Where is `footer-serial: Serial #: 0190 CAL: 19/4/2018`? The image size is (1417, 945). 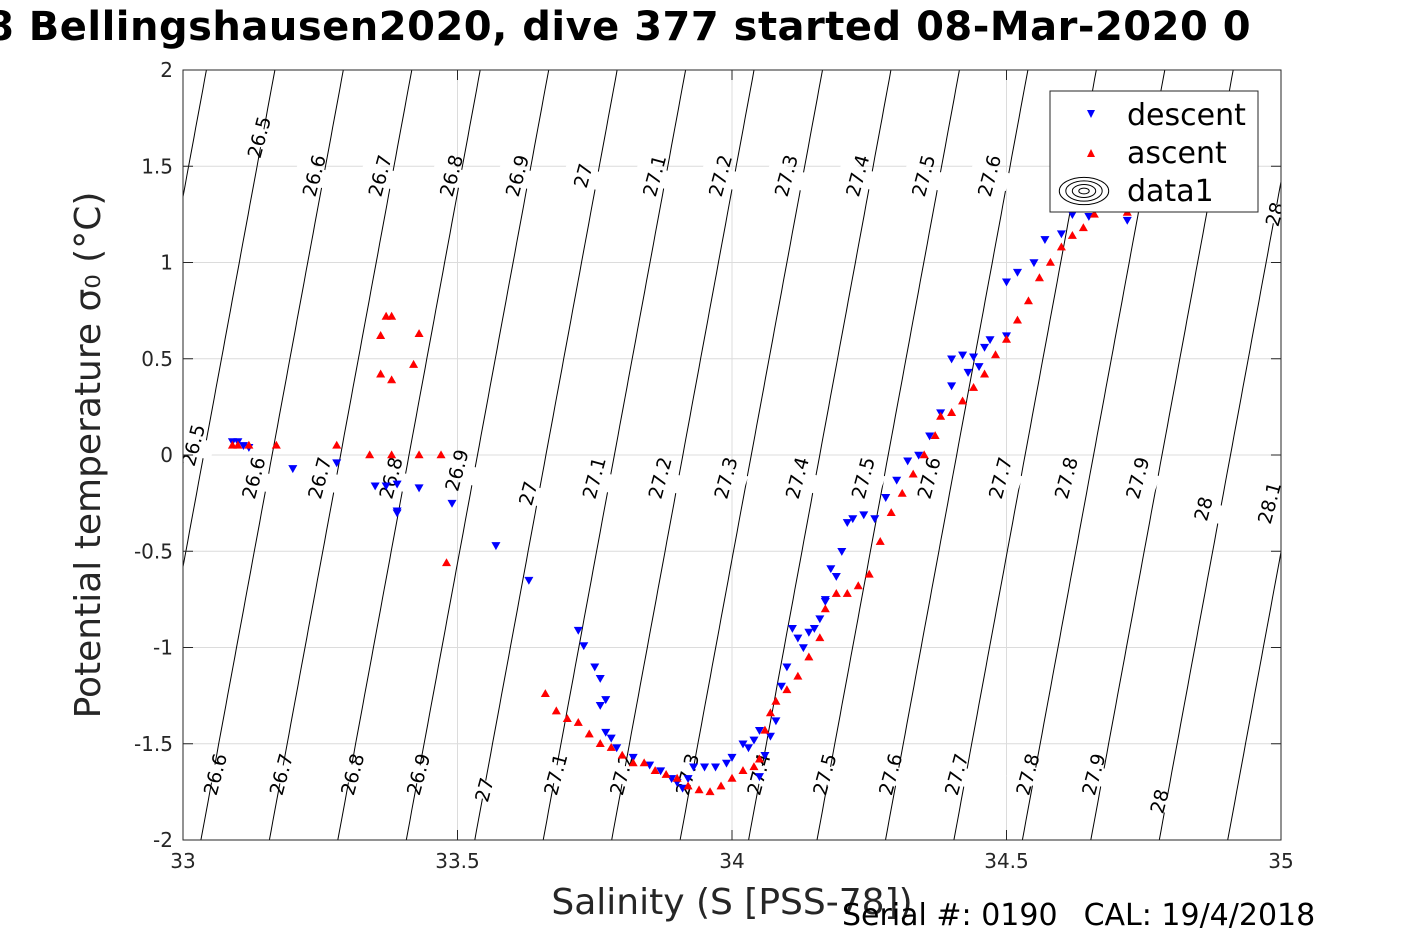 footer-serial: Serial #: 0190 CAL: 19/4/2018 is located at coordinates (1091, 915).